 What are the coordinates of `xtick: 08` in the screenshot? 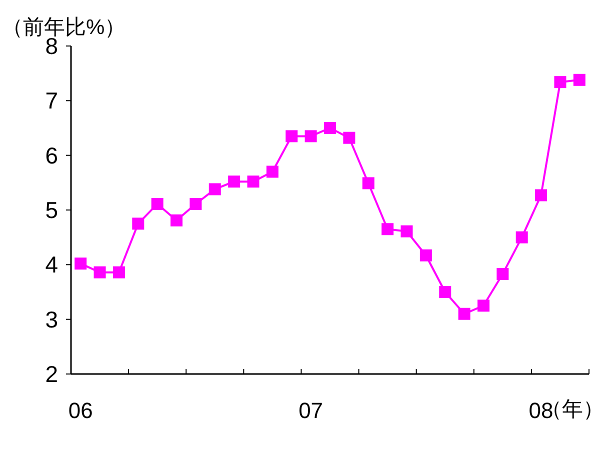 It's located at (541, 410).